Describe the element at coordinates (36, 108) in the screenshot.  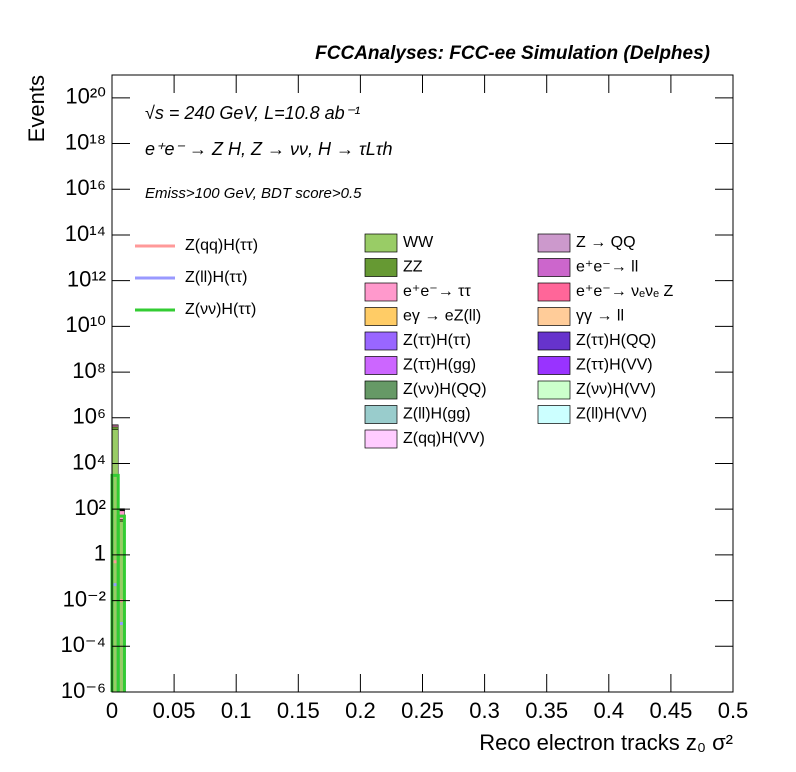
I see `y-axis-label: Events` at that location.